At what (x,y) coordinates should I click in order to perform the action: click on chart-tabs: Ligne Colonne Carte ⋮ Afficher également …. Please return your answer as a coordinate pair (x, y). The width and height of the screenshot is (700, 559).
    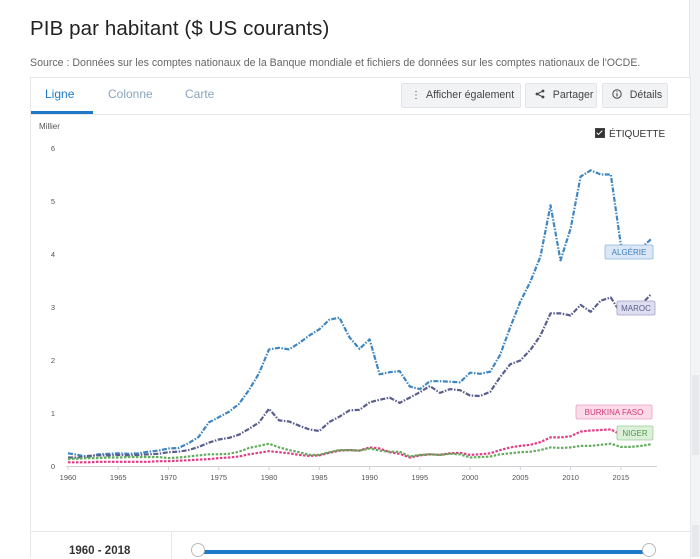
    Looking at the image, I should click on (360, 96).